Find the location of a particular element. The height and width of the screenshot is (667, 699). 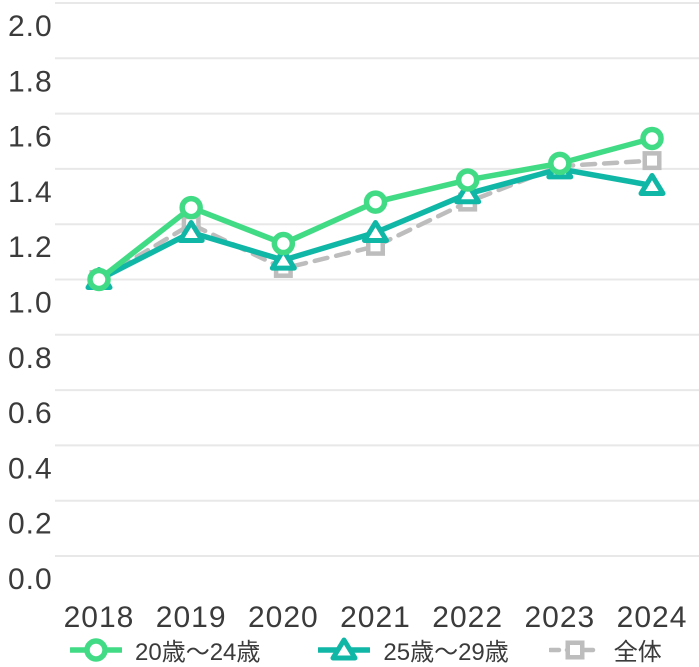

legend-label-overall: 全体 is located at coordinates (637, 652).